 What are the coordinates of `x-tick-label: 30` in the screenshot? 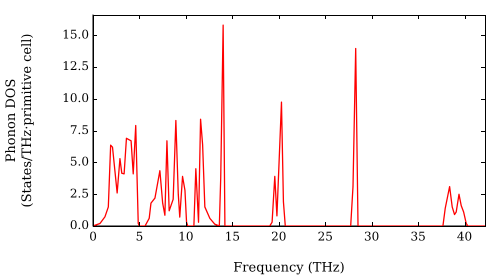 It's located at (372, 236).